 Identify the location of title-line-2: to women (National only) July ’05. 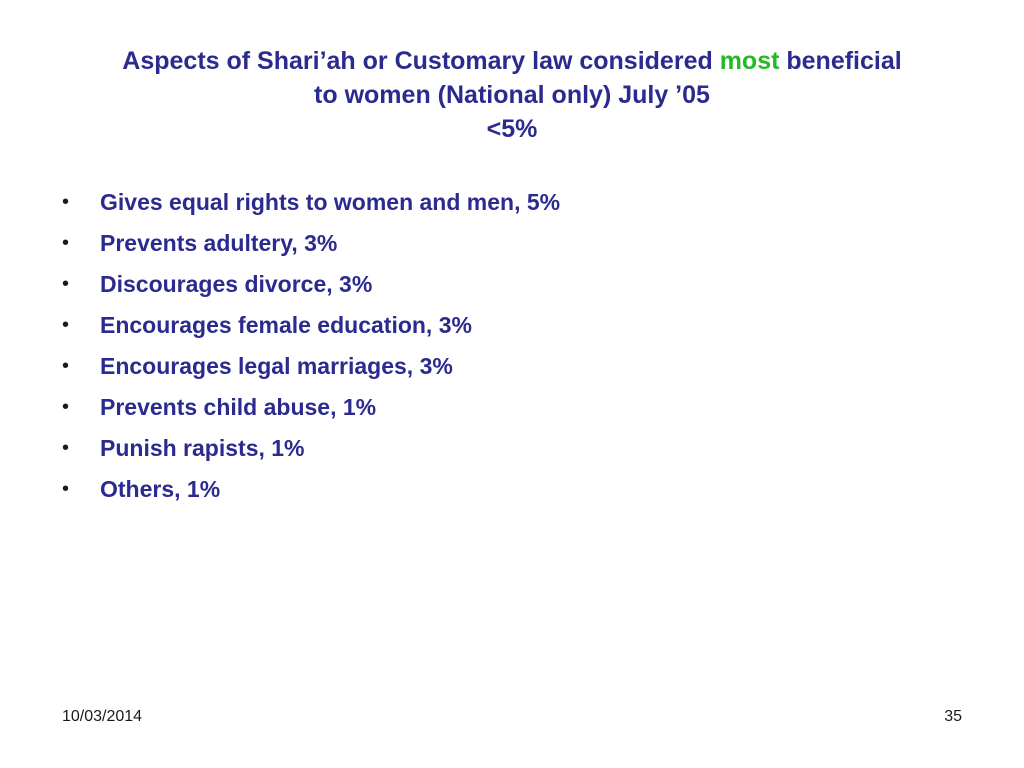
(512, 95).